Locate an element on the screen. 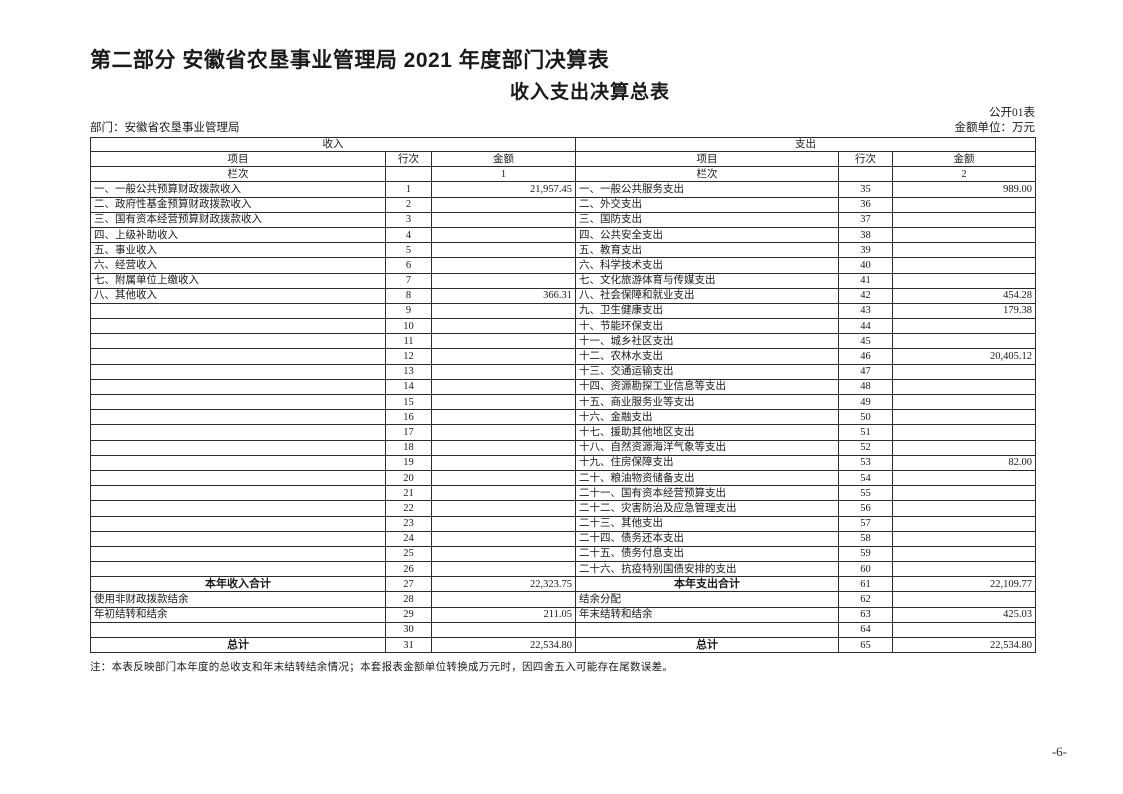 The height and width of the screenshot is (794, 1123). expense-section-header: 支出 is located at coordinates (806, 144).